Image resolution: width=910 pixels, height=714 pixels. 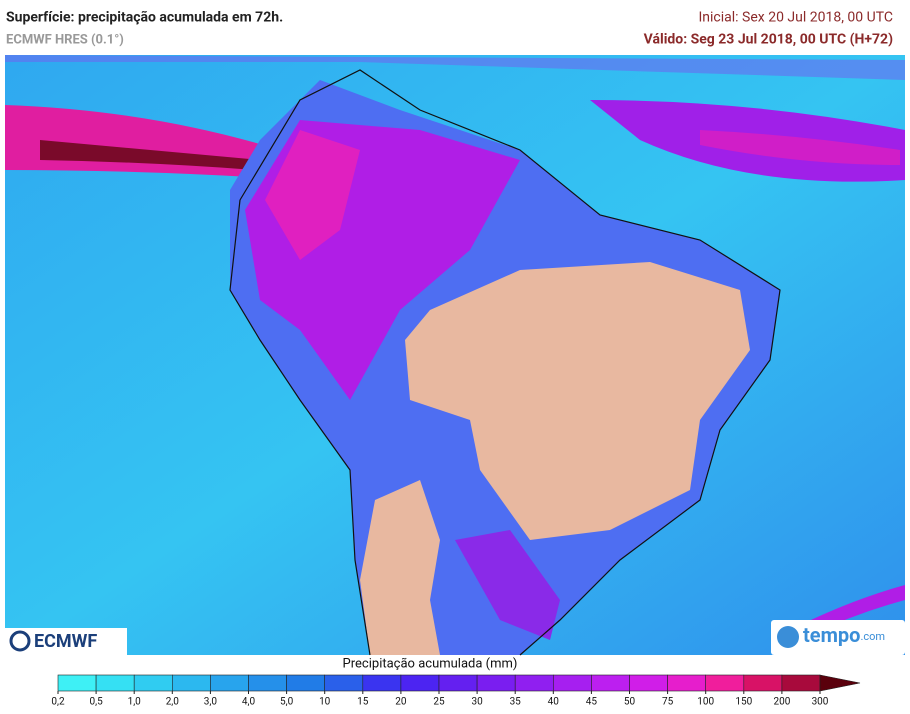 I want to click on tempo-logo: tempo.com, so click(x=838, y=637).